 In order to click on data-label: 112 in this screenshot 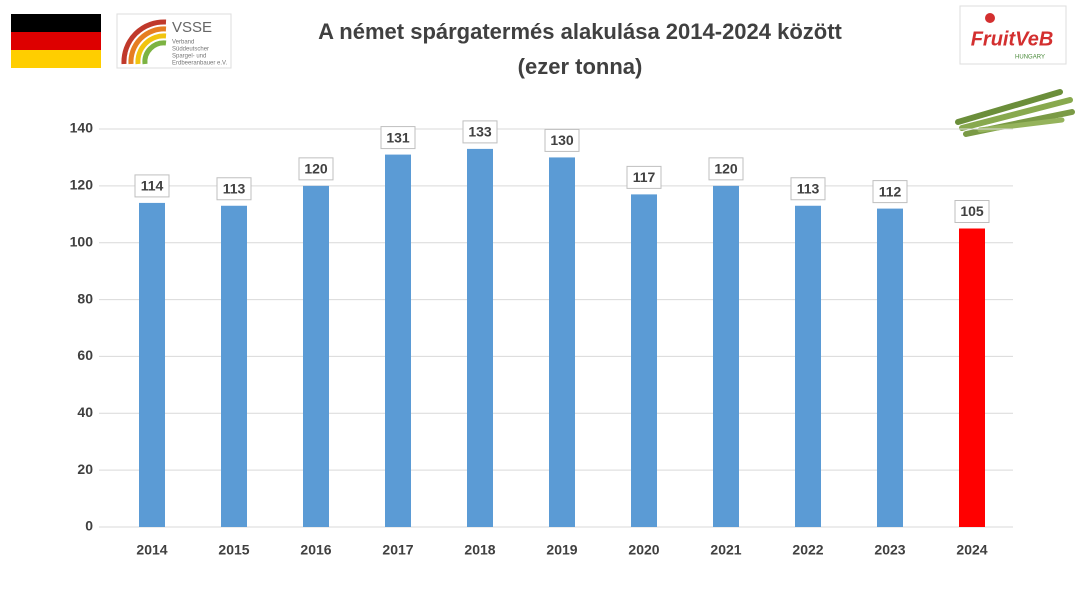, I will do `click(890, 191)`.